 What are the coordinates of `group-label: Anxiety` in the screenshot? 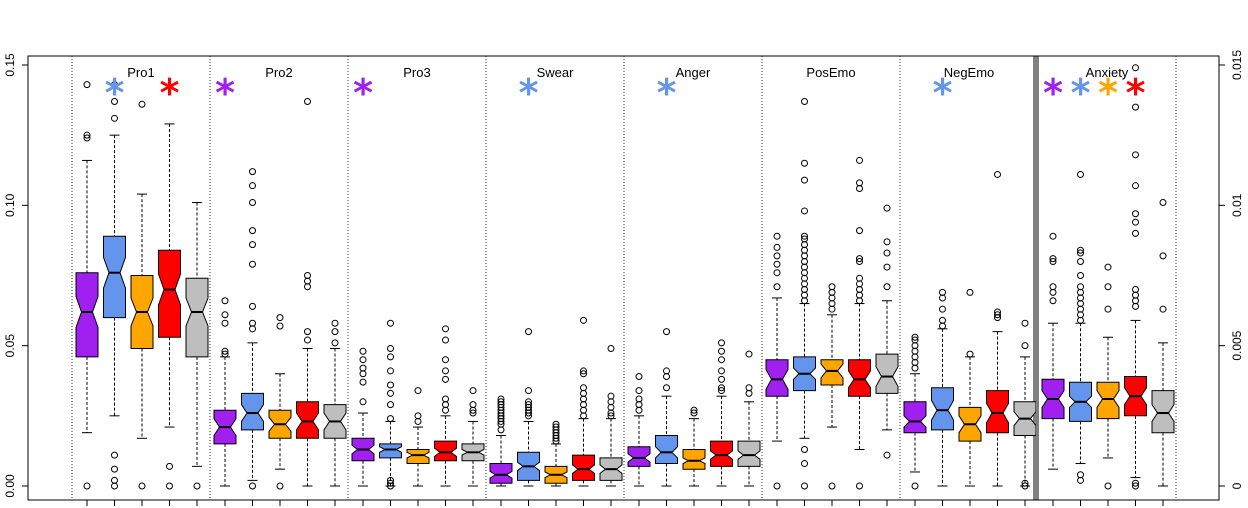 It's located at (1107, 72).